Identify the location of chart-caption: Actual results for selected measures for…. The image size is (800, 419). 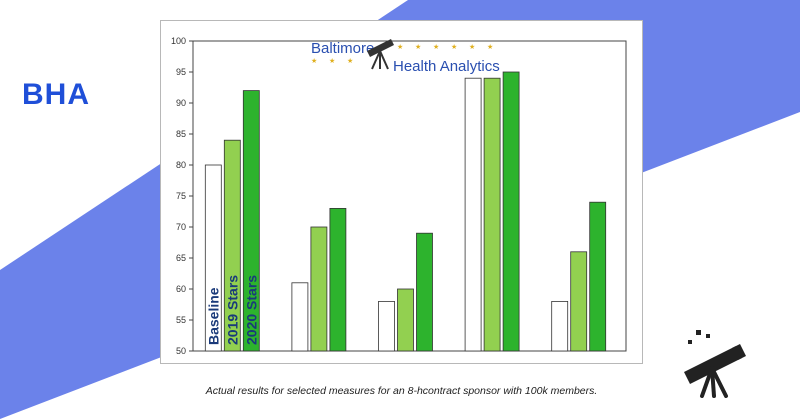
(401, 391).